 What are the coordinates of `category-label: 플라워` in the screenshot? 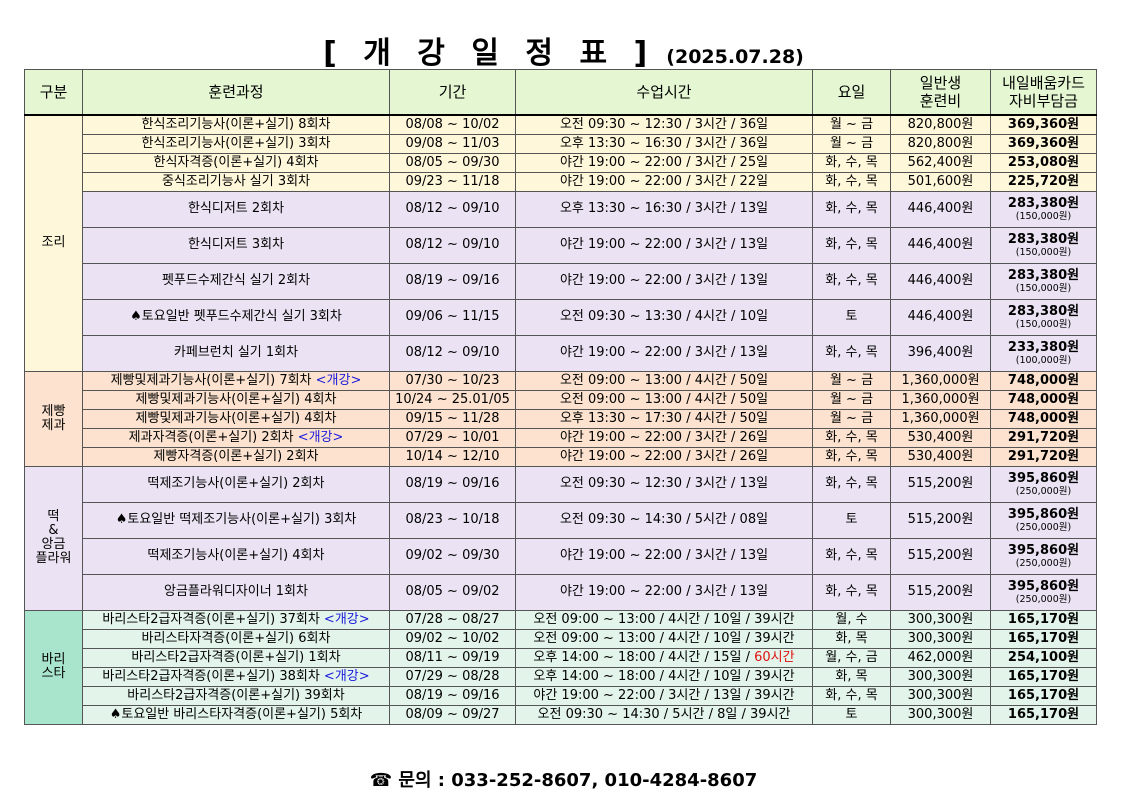 It's located at (53, 558).